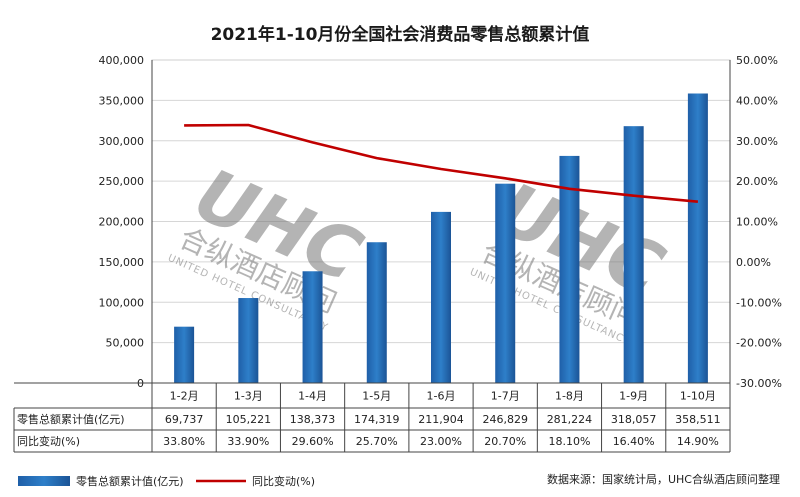 This screenshot has width=800, height=497. What do you see at coordinates (441, 441) in the screenshot?
I see `table-cell-yoy: 23.00%` at bounding box center [441, 441].